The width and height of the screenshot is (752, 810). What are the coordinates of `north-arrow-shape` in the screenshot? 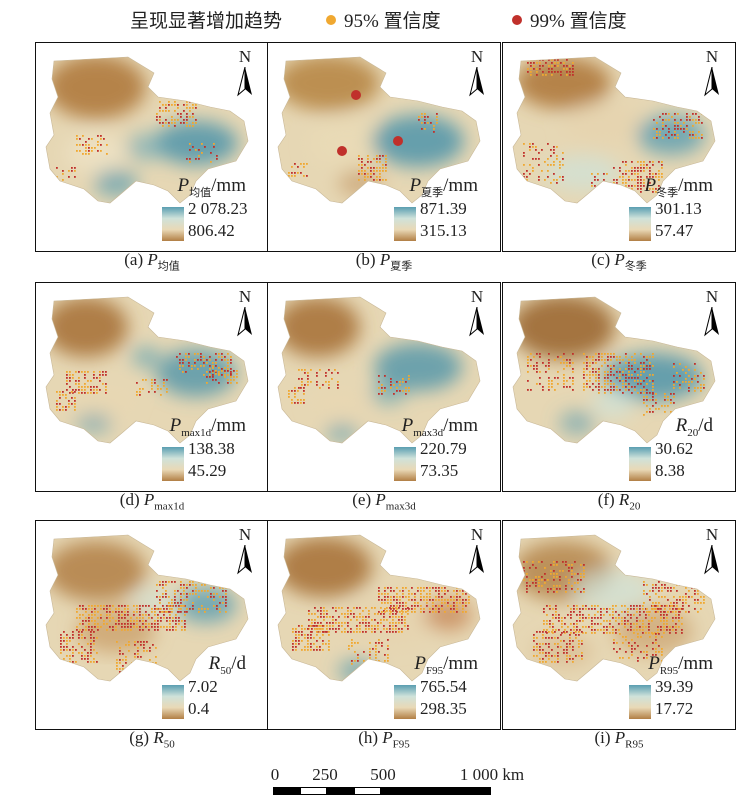 It's located at (244, 322).